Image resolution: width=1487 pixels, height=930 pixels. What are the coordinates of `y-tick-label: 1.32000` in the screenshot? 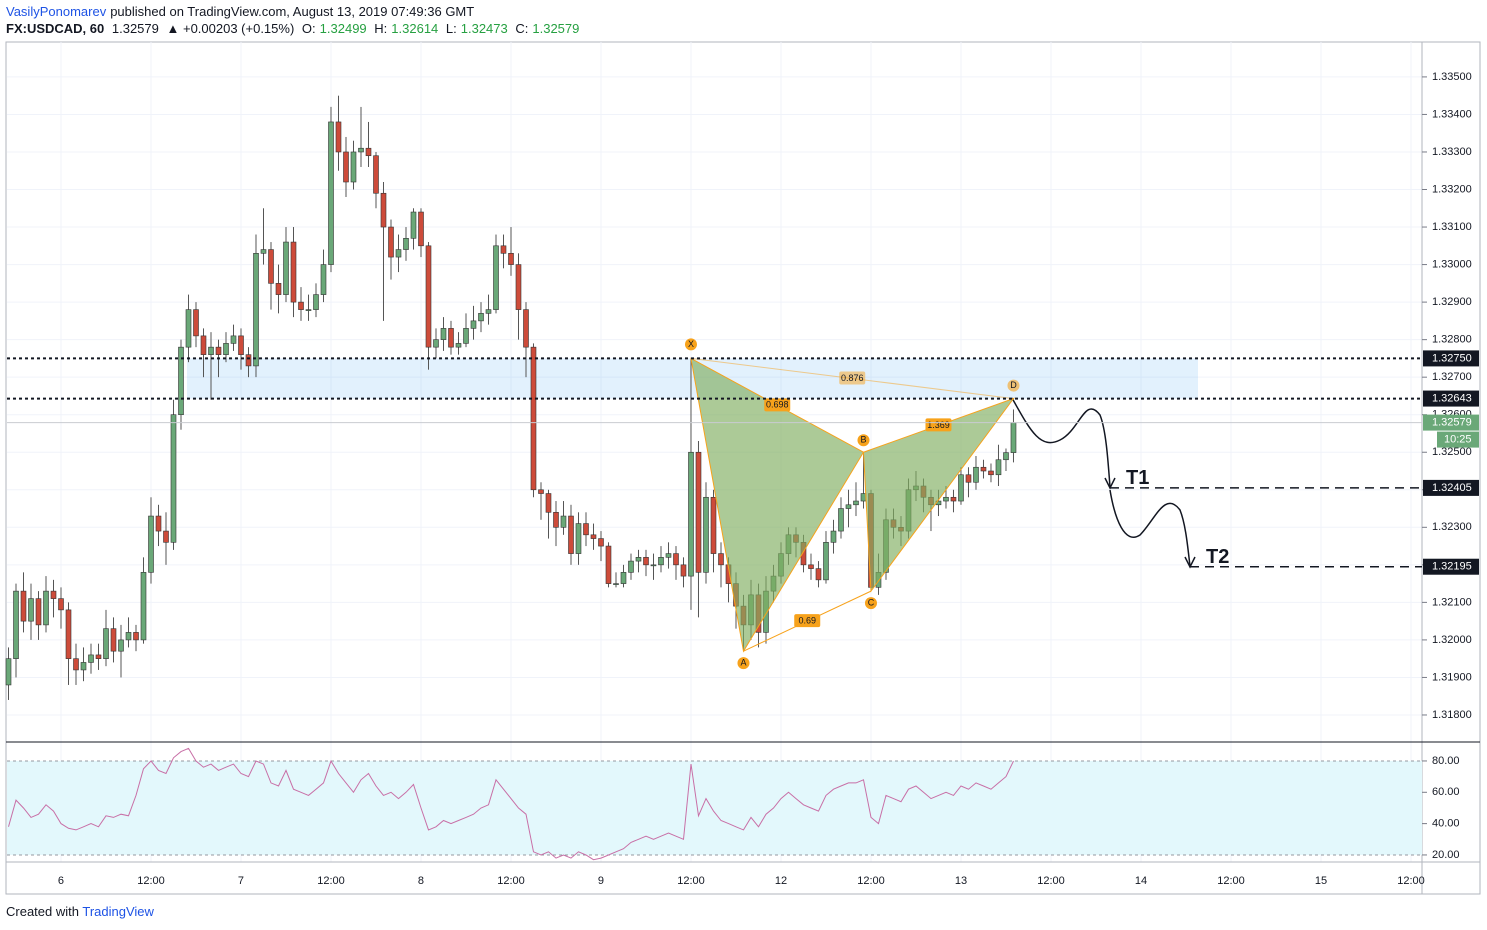 It's located at (1452, 640).